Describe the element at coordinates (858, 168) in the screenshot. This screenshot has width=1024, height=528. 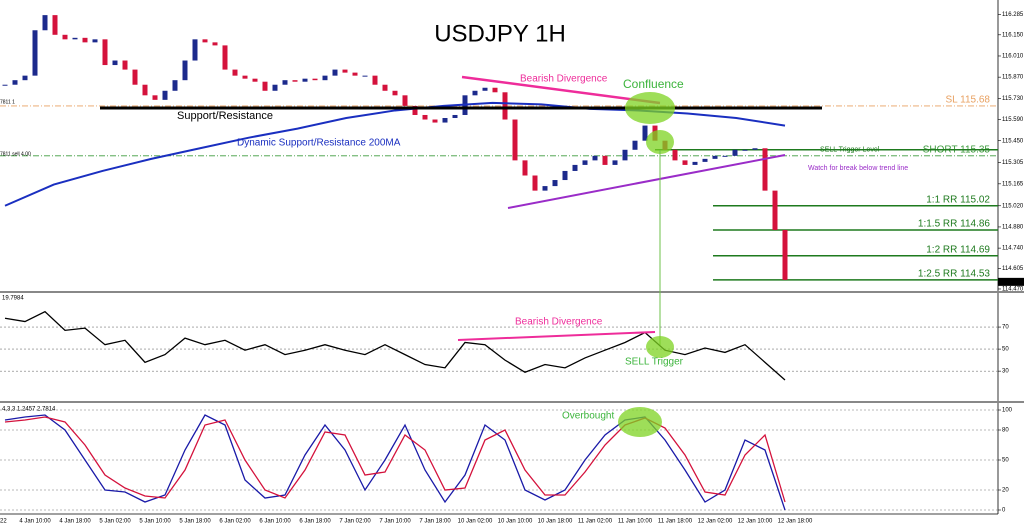
I see `annotation: Watch for break below trend line` at that location.